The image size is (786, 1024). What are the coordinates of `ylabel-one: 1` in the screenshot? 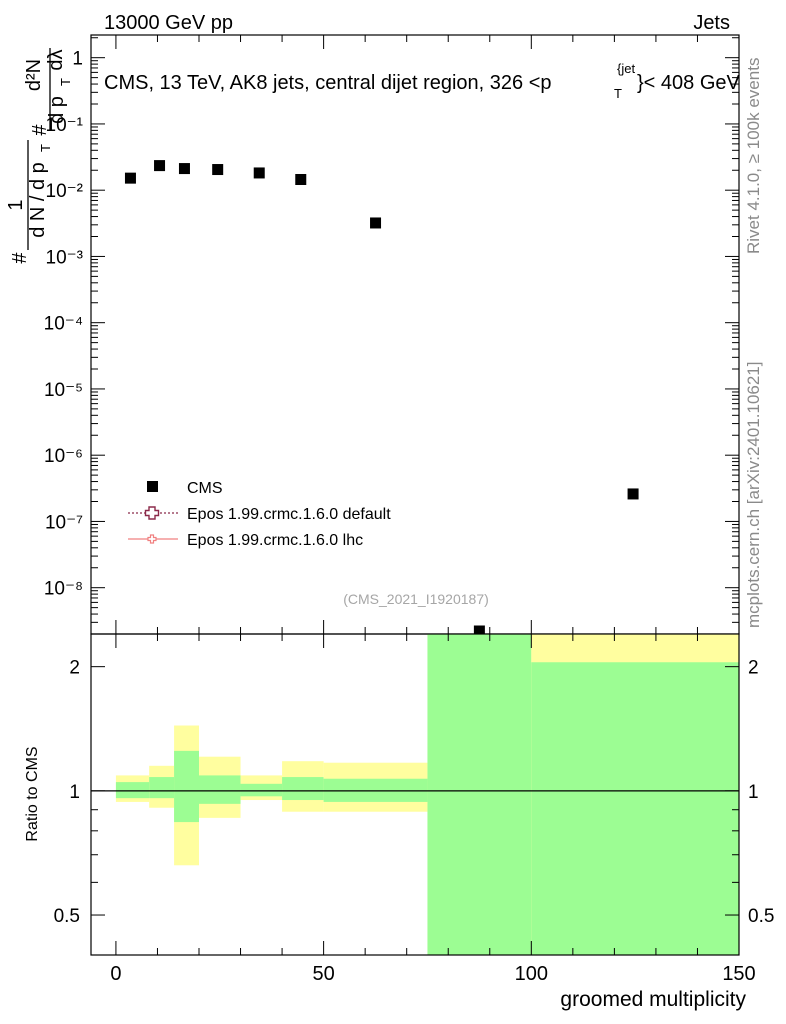 It's located at (16, 204).